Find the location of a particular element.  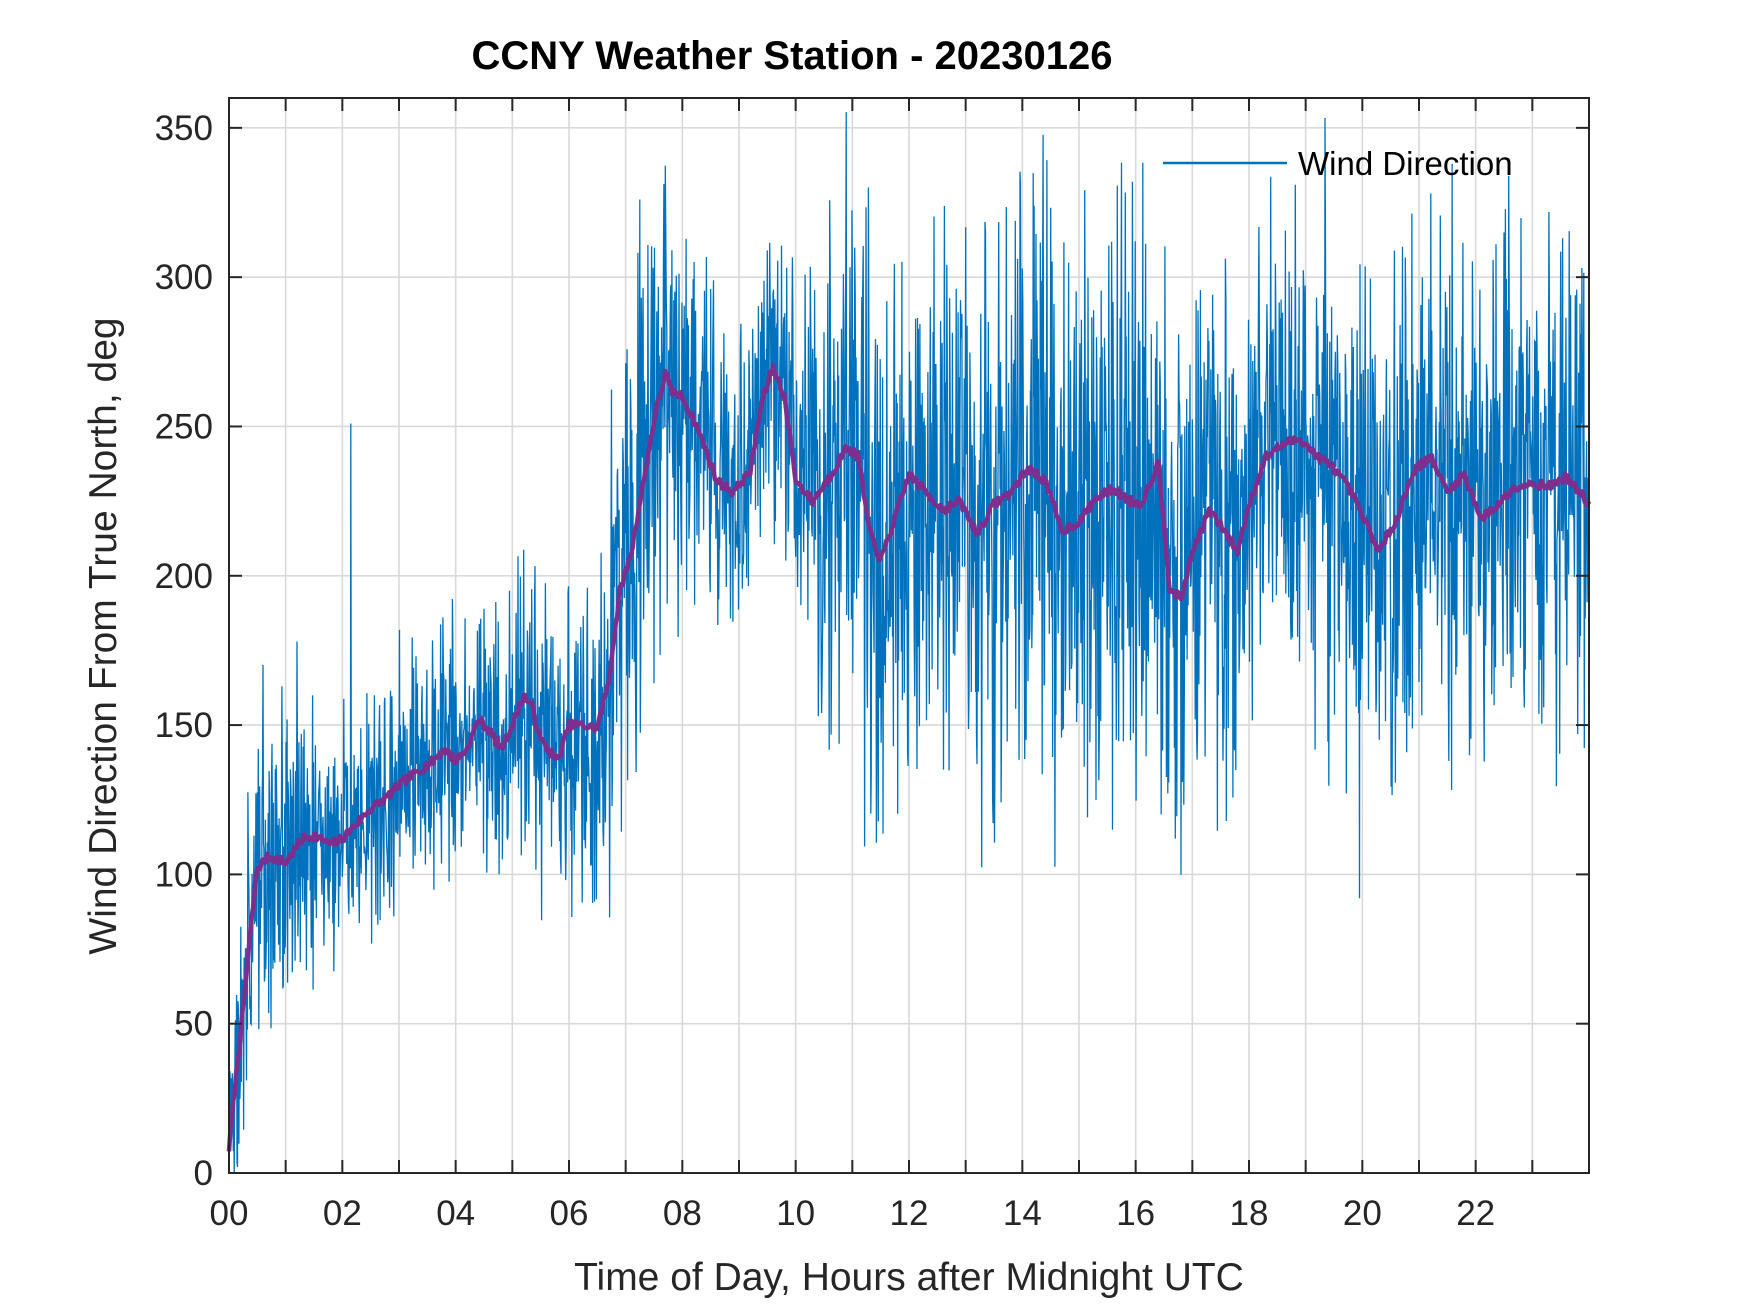

y-tick-label: 200 is located at coordinates (184, 576).